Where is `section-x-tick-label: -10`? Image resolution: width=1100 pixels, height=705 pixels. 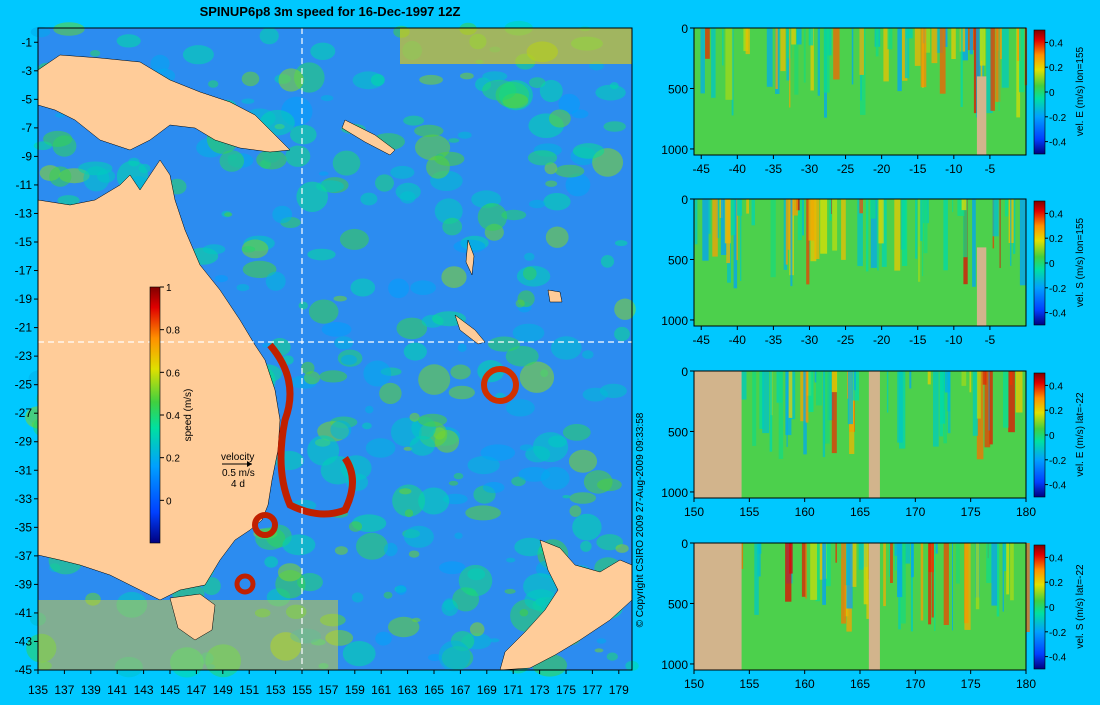 section-x-tick-label: -10 is located at coordinates (954, 169).